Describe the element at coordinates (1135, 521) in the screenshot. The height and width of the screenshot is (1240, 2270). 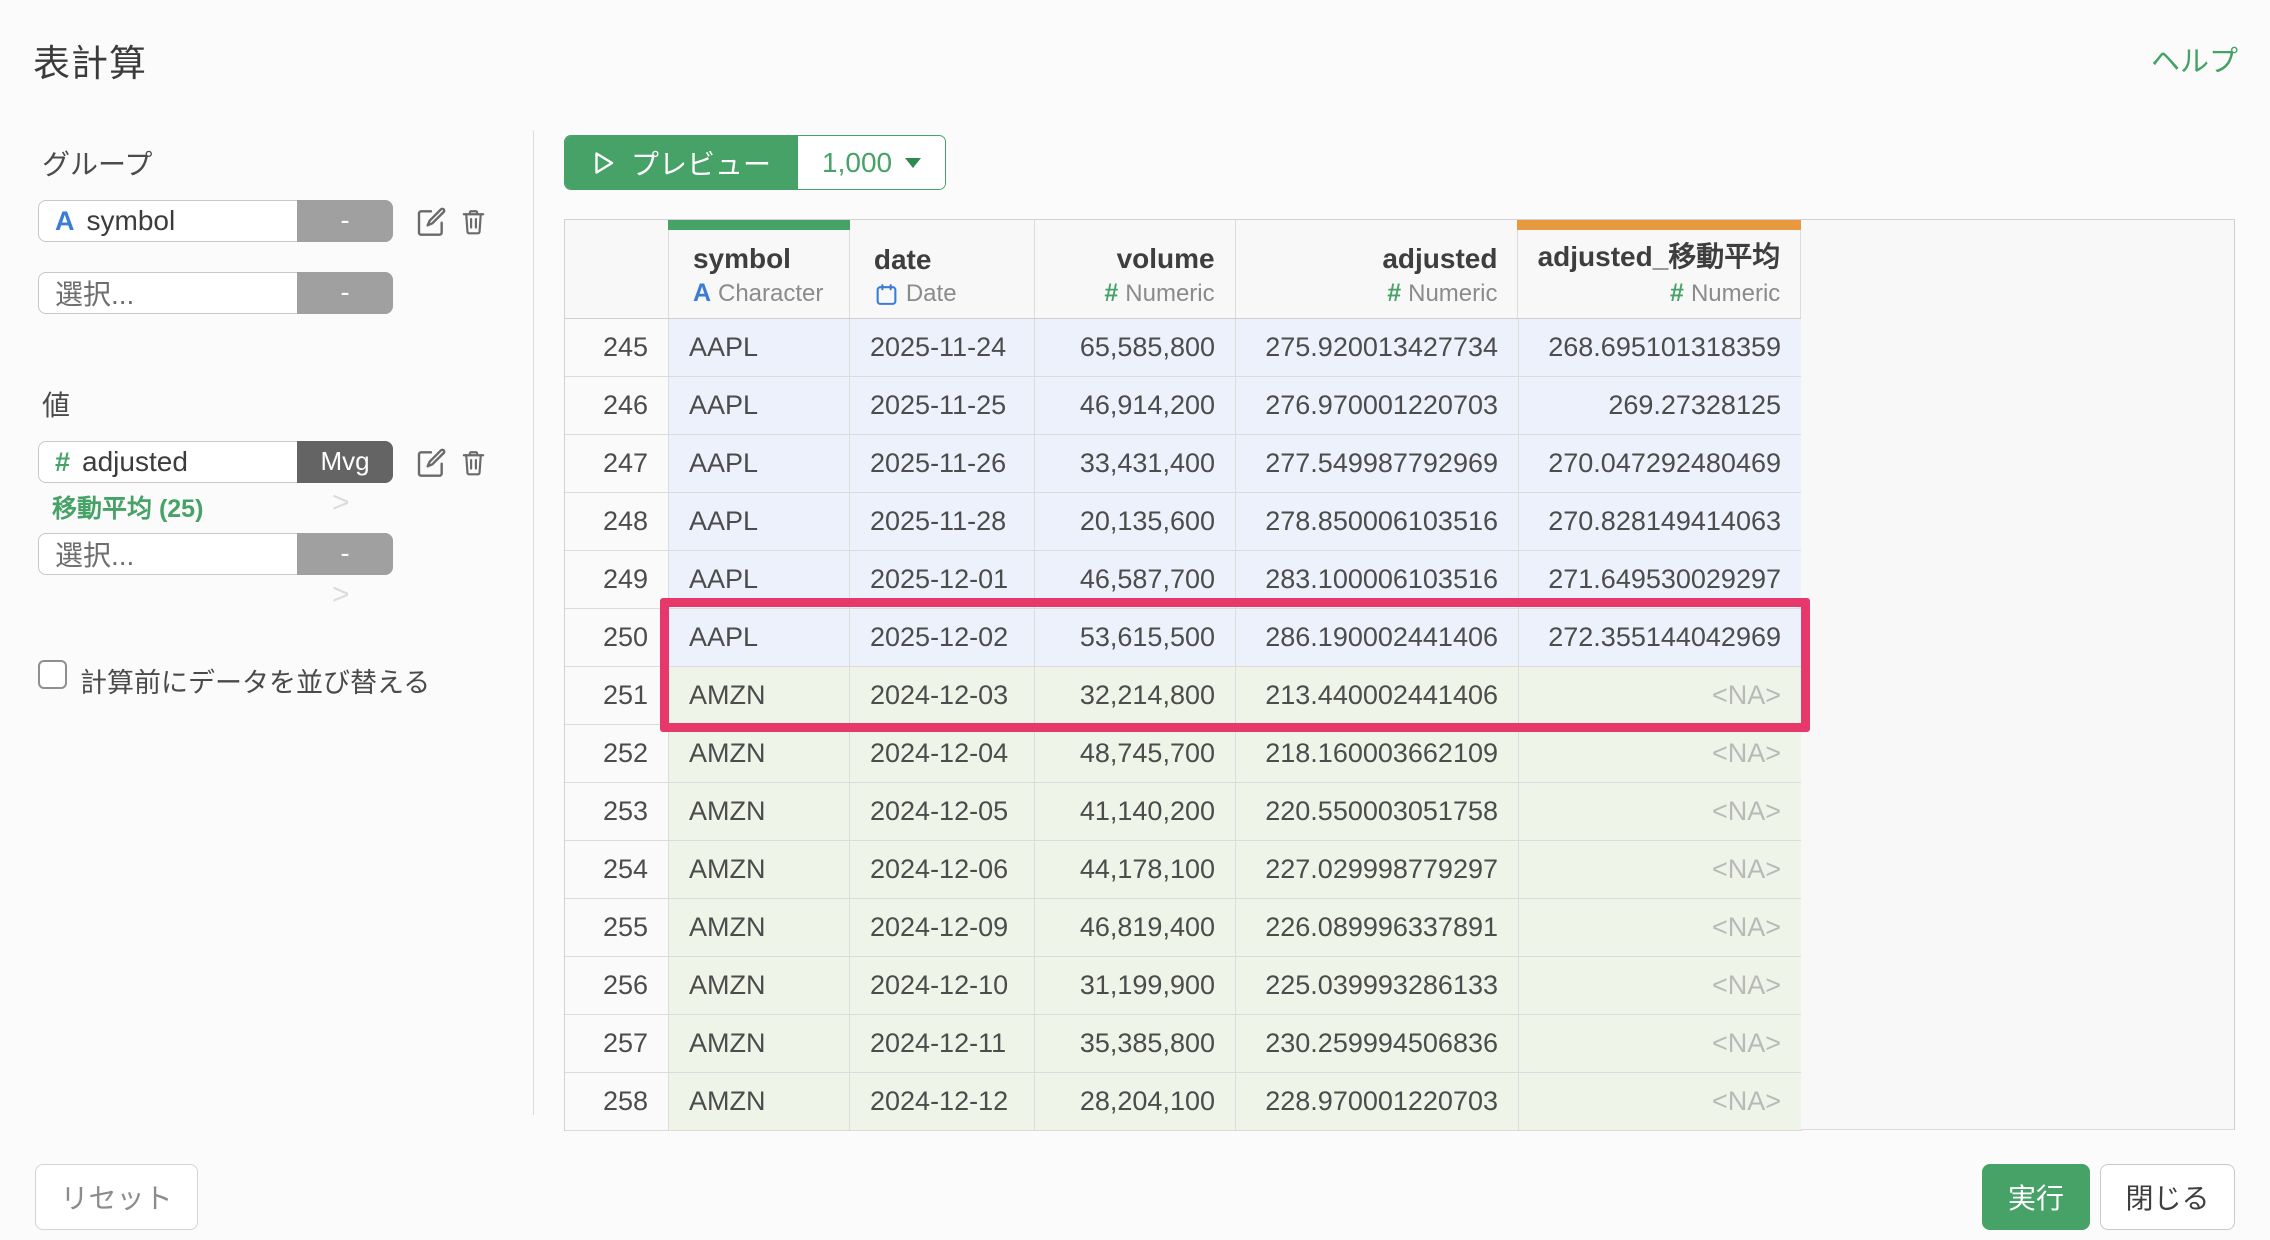
I see `volume-cell: 20,135,600` at that location.